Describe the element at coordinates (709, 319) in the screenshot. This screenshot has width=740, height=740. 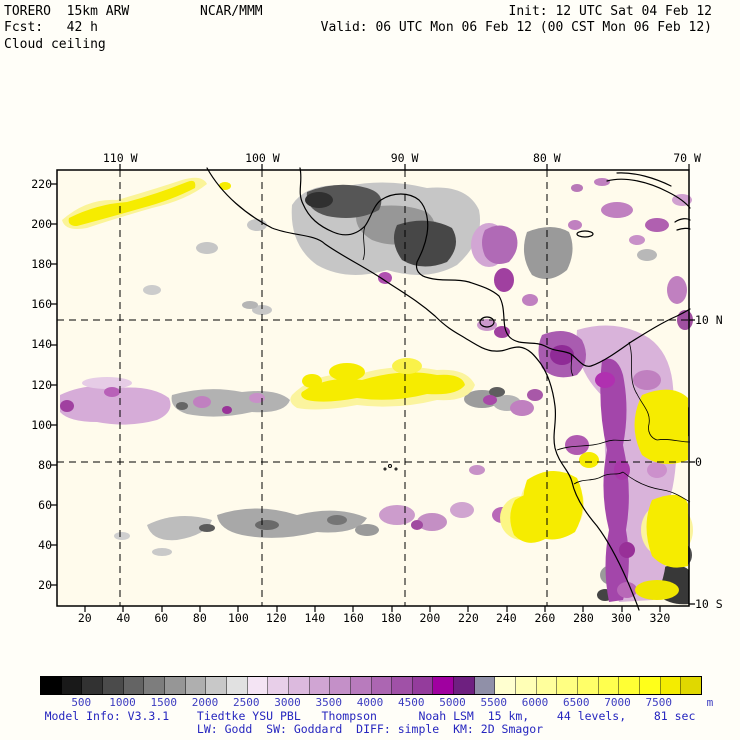
I see `tick-label: 10 N` at that location.